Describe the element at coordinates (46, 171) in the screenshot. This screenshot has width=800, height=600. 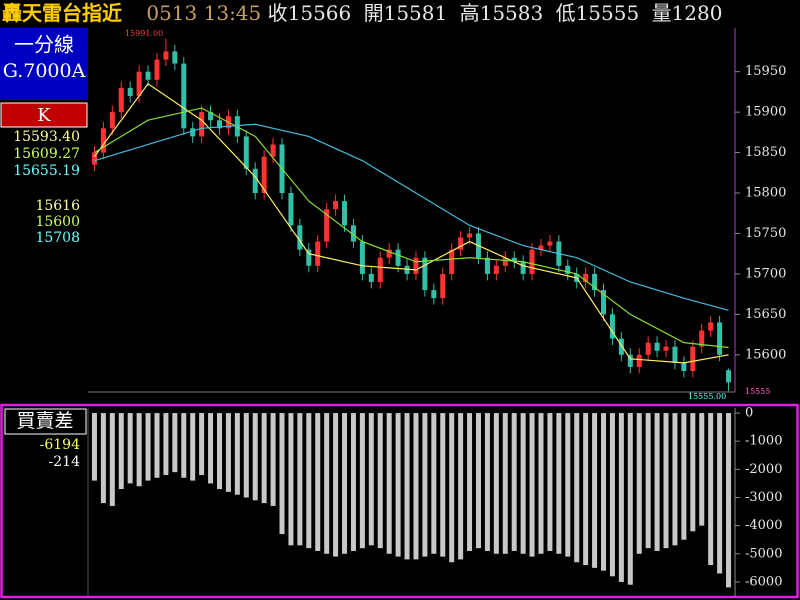
I see `ma-readout: 15655.19` at that location.